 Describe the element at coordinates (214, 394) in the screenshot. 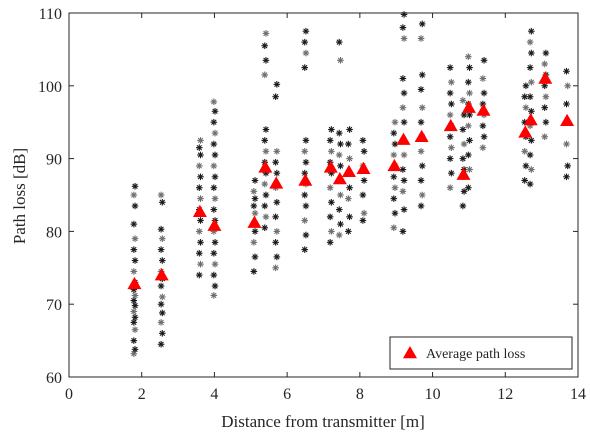

I see `x-tick-label: 4` at that location.